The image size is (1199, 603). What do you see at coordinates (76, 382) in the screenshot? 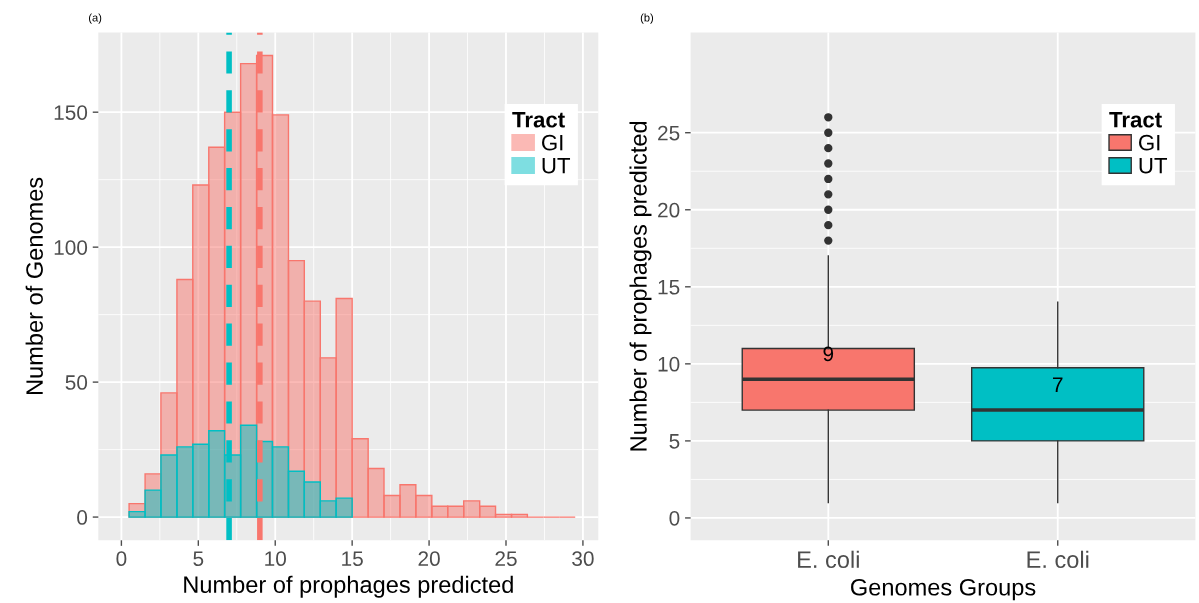
I see `y-tick-label: 50` at bounding box center [76, 382].